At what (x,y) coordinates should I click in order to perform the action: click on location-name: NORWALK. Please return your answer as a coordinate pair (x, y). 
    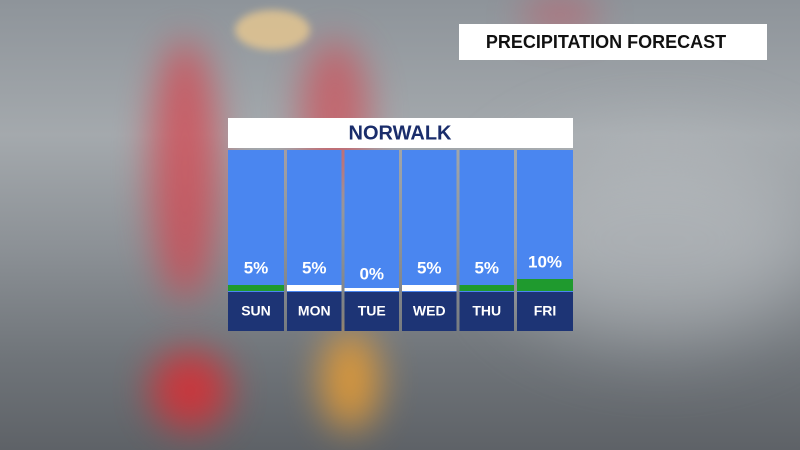
    Looking at the image, I should click on (401, 133).